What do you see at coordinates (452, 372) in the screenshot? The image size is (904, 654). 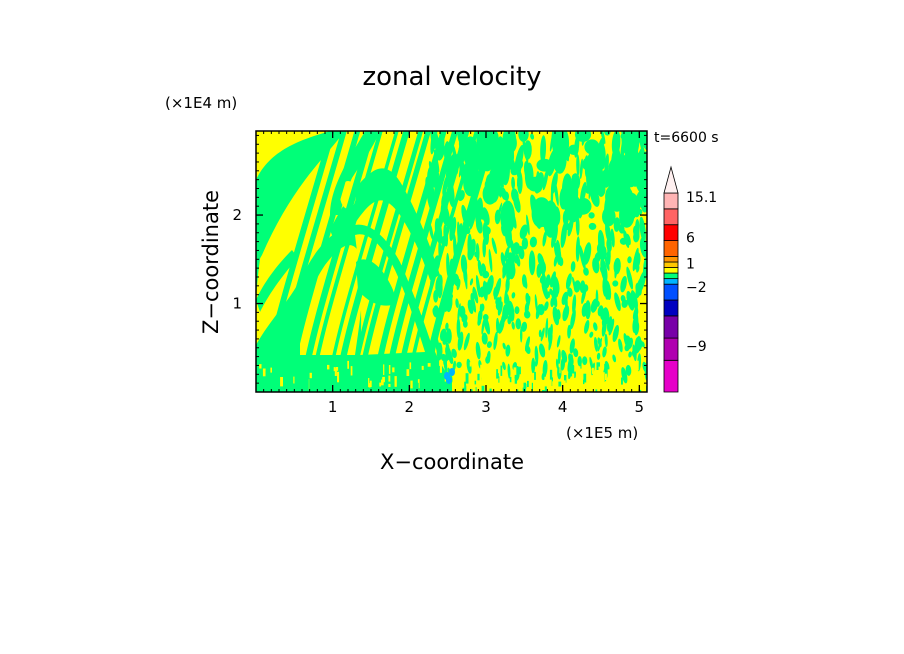 I see `contour-spot` at bounding box center [452, 372].